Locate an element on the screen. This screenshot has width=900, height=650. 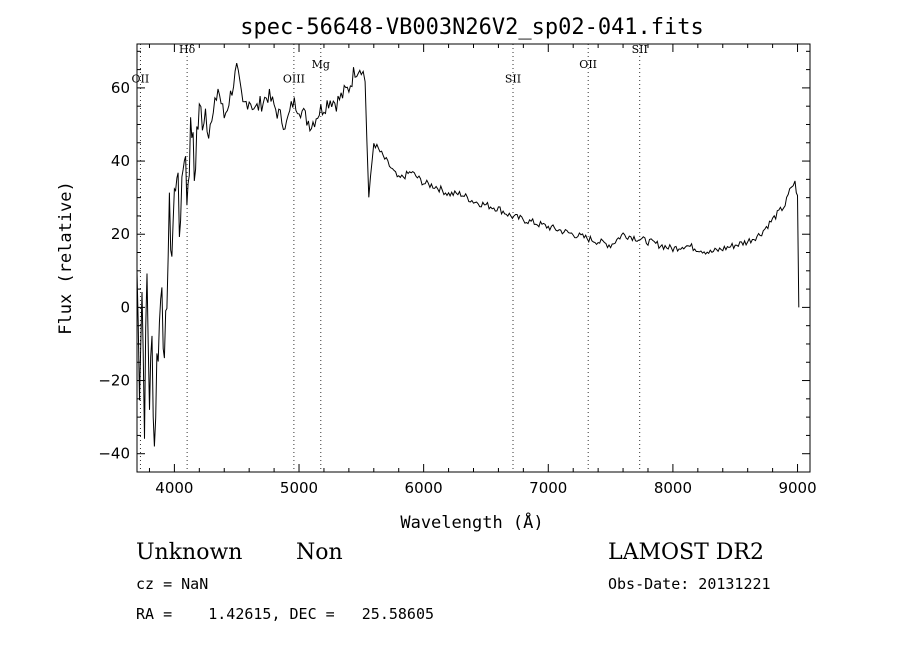
x-axis-label: Wavelength (Å) is located at coordinates (471, 522).